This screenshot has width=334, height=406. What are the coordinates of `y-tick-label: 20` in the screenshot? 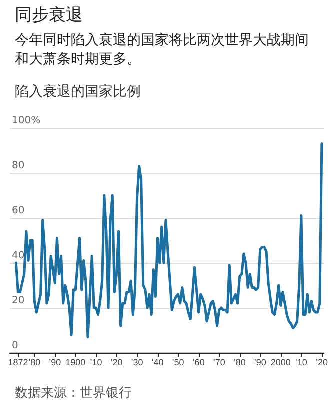 It's located at (18, 301).